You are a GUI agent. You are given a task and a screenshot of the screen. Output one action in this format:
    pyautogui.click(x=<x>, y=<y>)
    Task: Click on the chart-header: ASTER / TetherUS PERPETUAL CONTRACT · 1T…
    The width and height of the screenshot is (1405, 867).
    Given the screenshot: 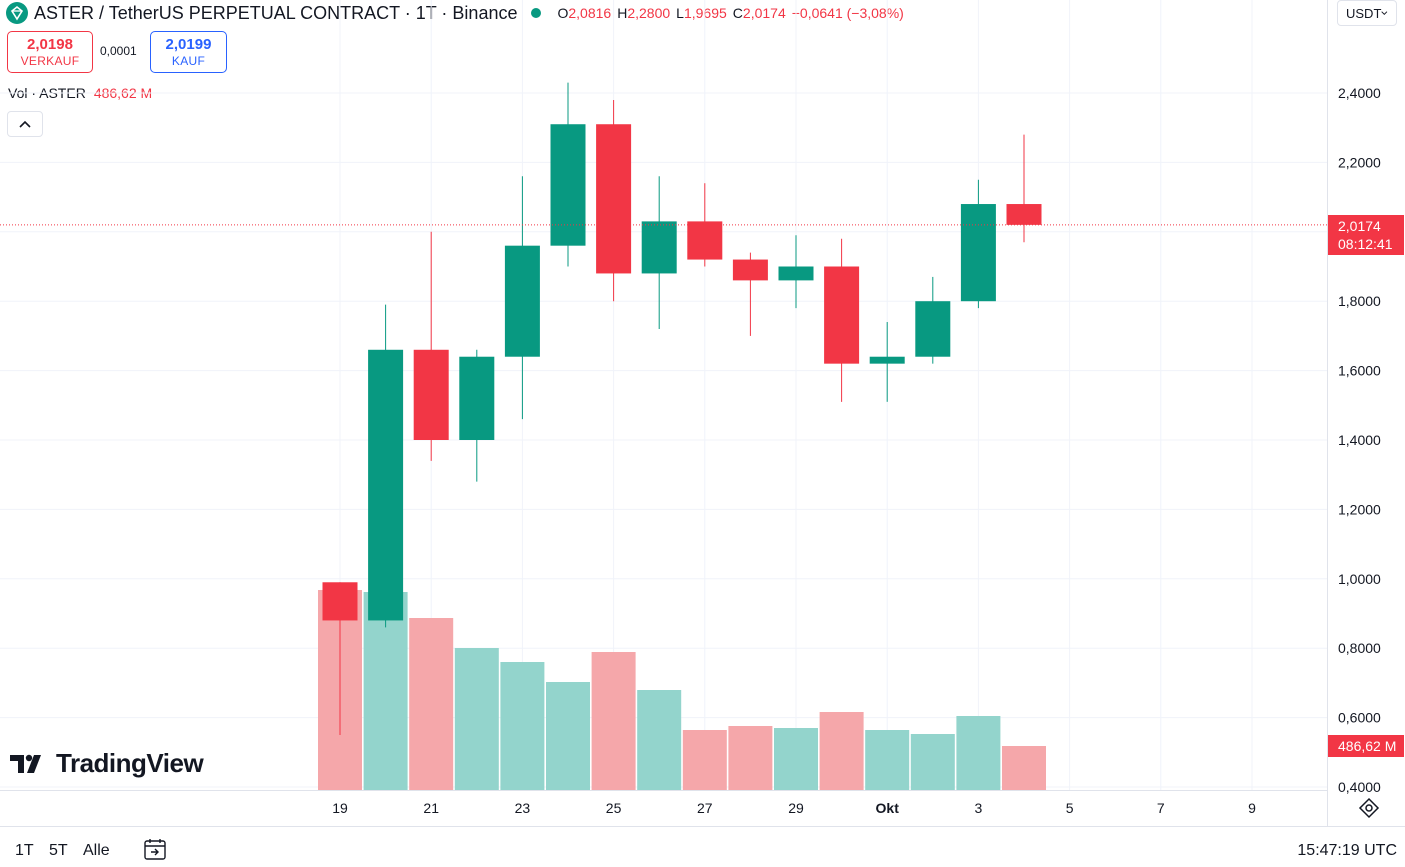 What is the action you would take?
    pyautogui.click(x=455, y=13)
    